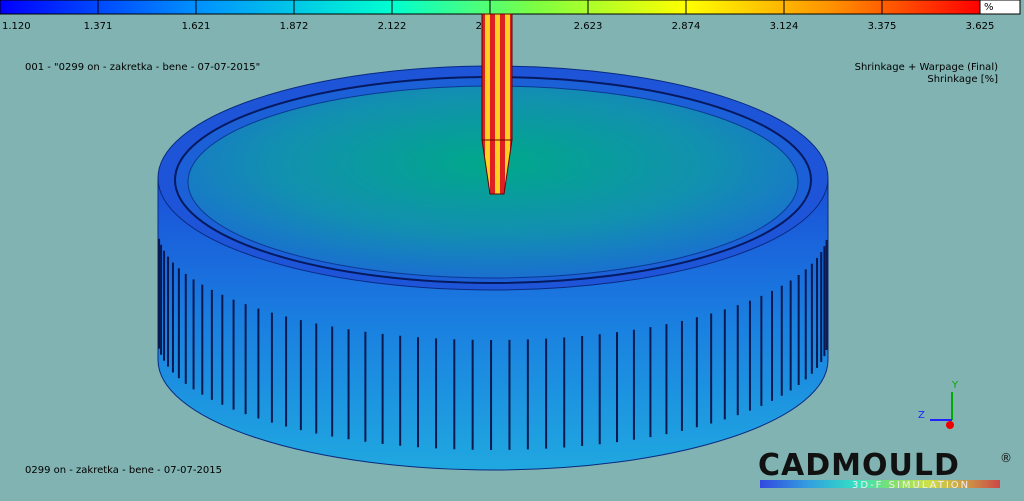  Describe the element at coordinates (859, 465) in the screenshot. I see `logo-name: CADMOULD` at that location.